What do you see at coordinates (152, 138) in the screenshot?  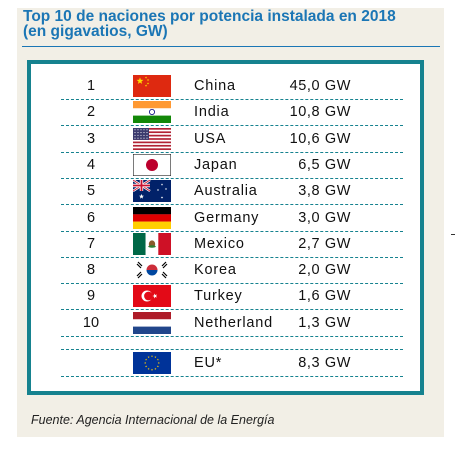 I see `usa-flag-icon` at bounding box center [152, 138].